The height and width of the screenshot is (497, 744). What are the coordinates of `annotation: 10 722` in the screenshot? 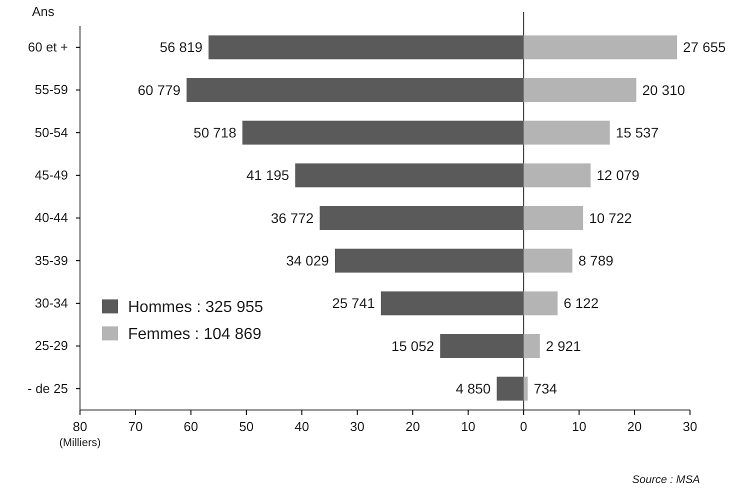 It's located at (610, 218).